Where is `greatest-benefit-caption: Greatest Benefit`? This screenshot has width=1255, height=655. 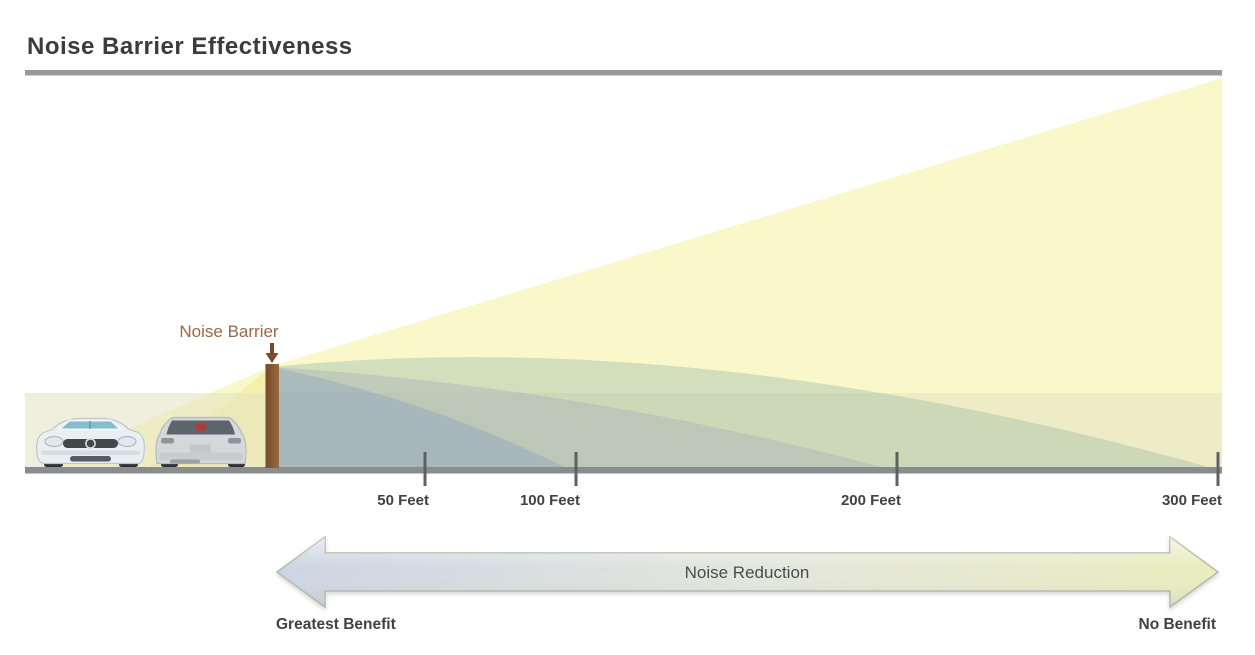 greatest-benefit-caption: Greatest Benefit is located at coordinates (336, 624).